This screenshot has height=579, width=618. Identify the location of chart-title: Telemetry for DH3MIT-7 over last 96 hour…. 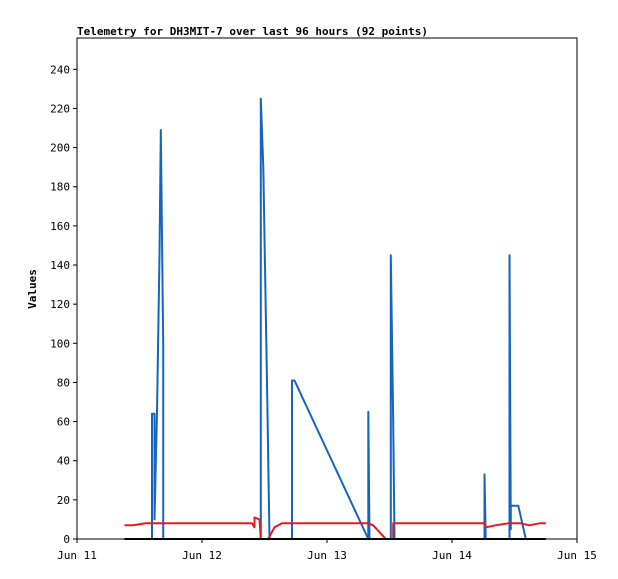
(252, 31).